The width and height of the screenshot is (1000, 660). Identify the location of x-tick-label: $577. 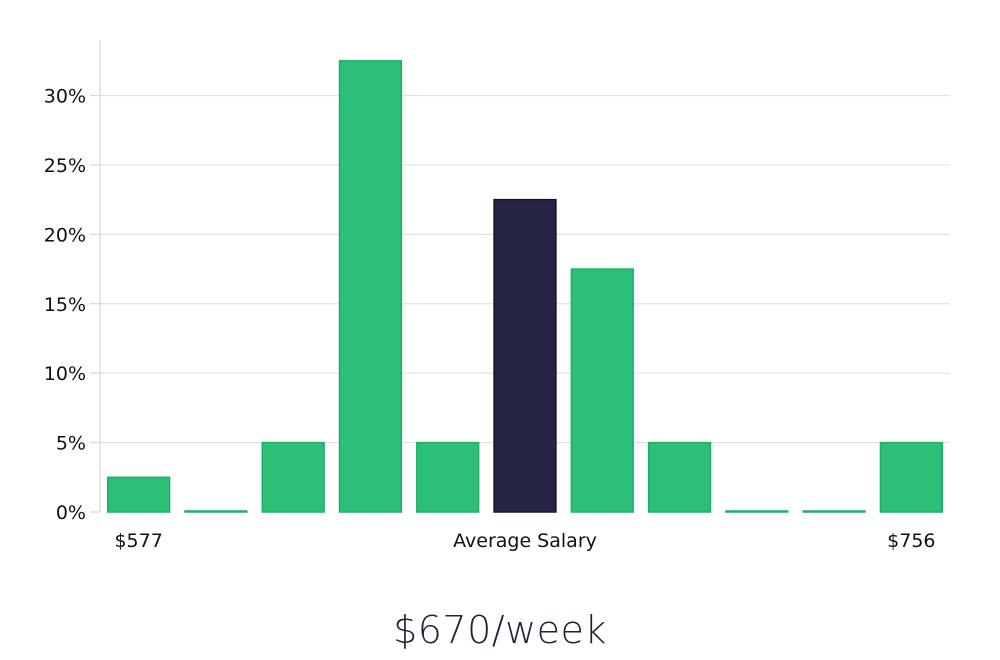
(138, 541).